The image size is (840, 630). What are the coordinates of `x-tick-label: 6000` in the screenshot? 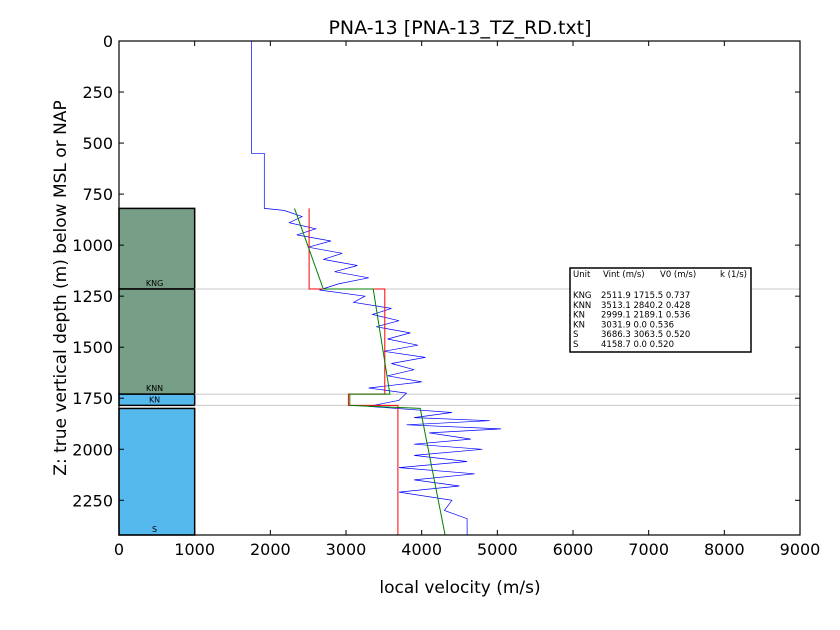 It's located at (573, 549).